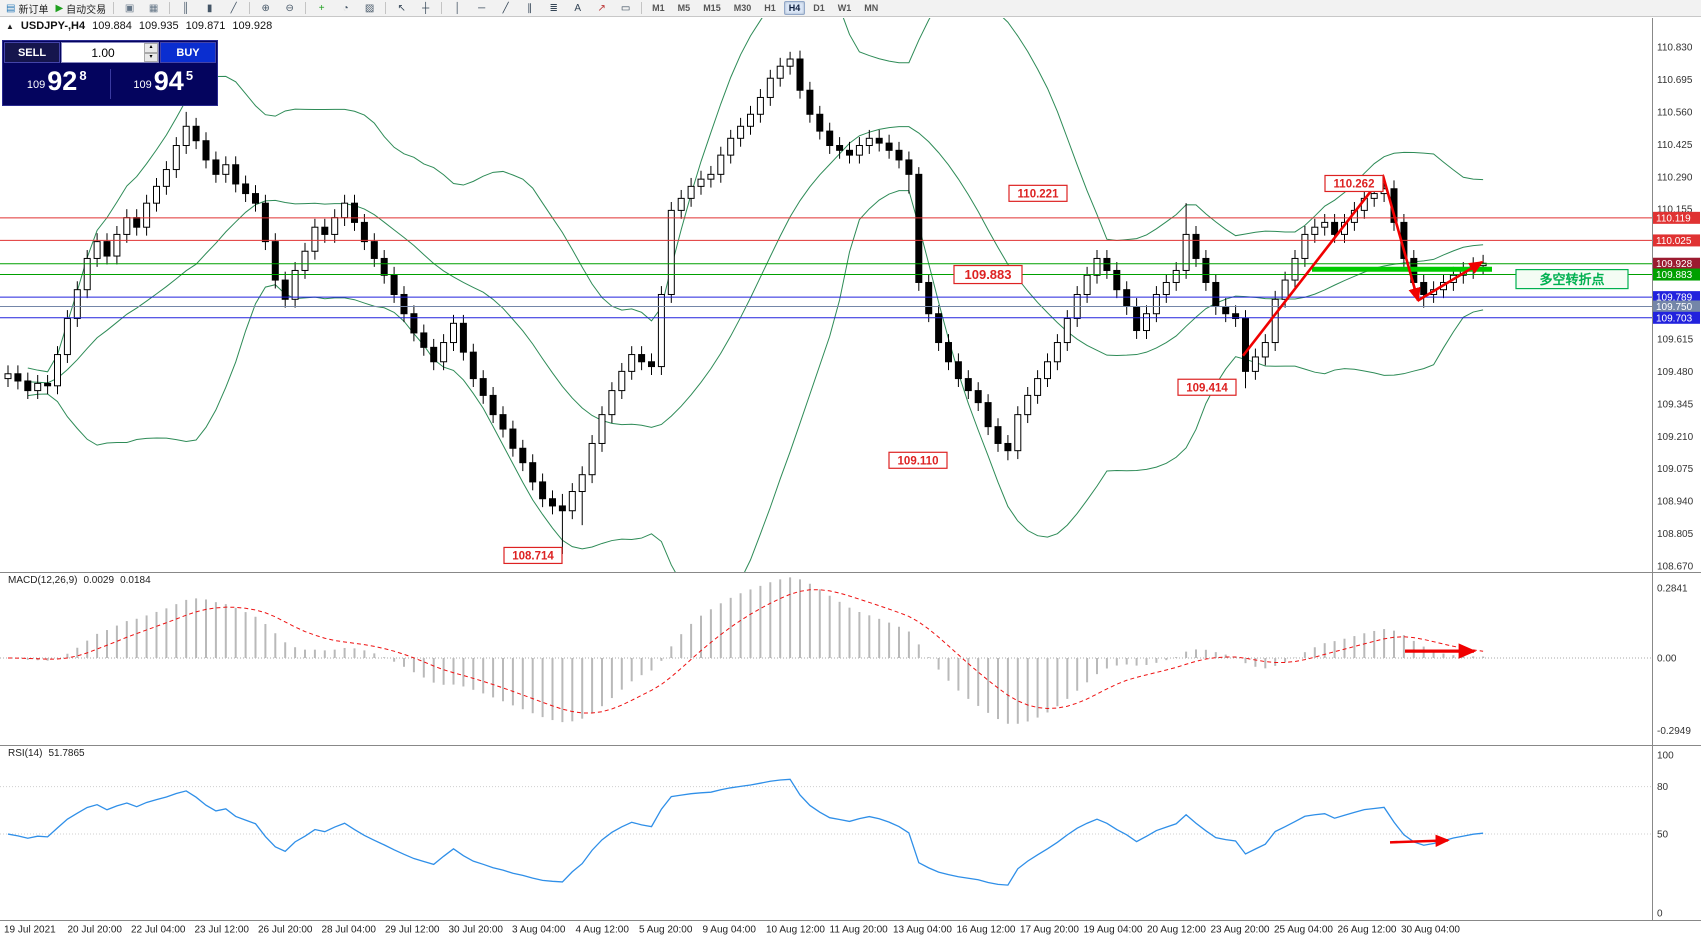 Image resolution: width=1701 pixels, height=937 pixels. What do you see at coordinates (826, 268) in the screenshot?
I see `horizontal-level-lines` at bounding box center [826, 268].